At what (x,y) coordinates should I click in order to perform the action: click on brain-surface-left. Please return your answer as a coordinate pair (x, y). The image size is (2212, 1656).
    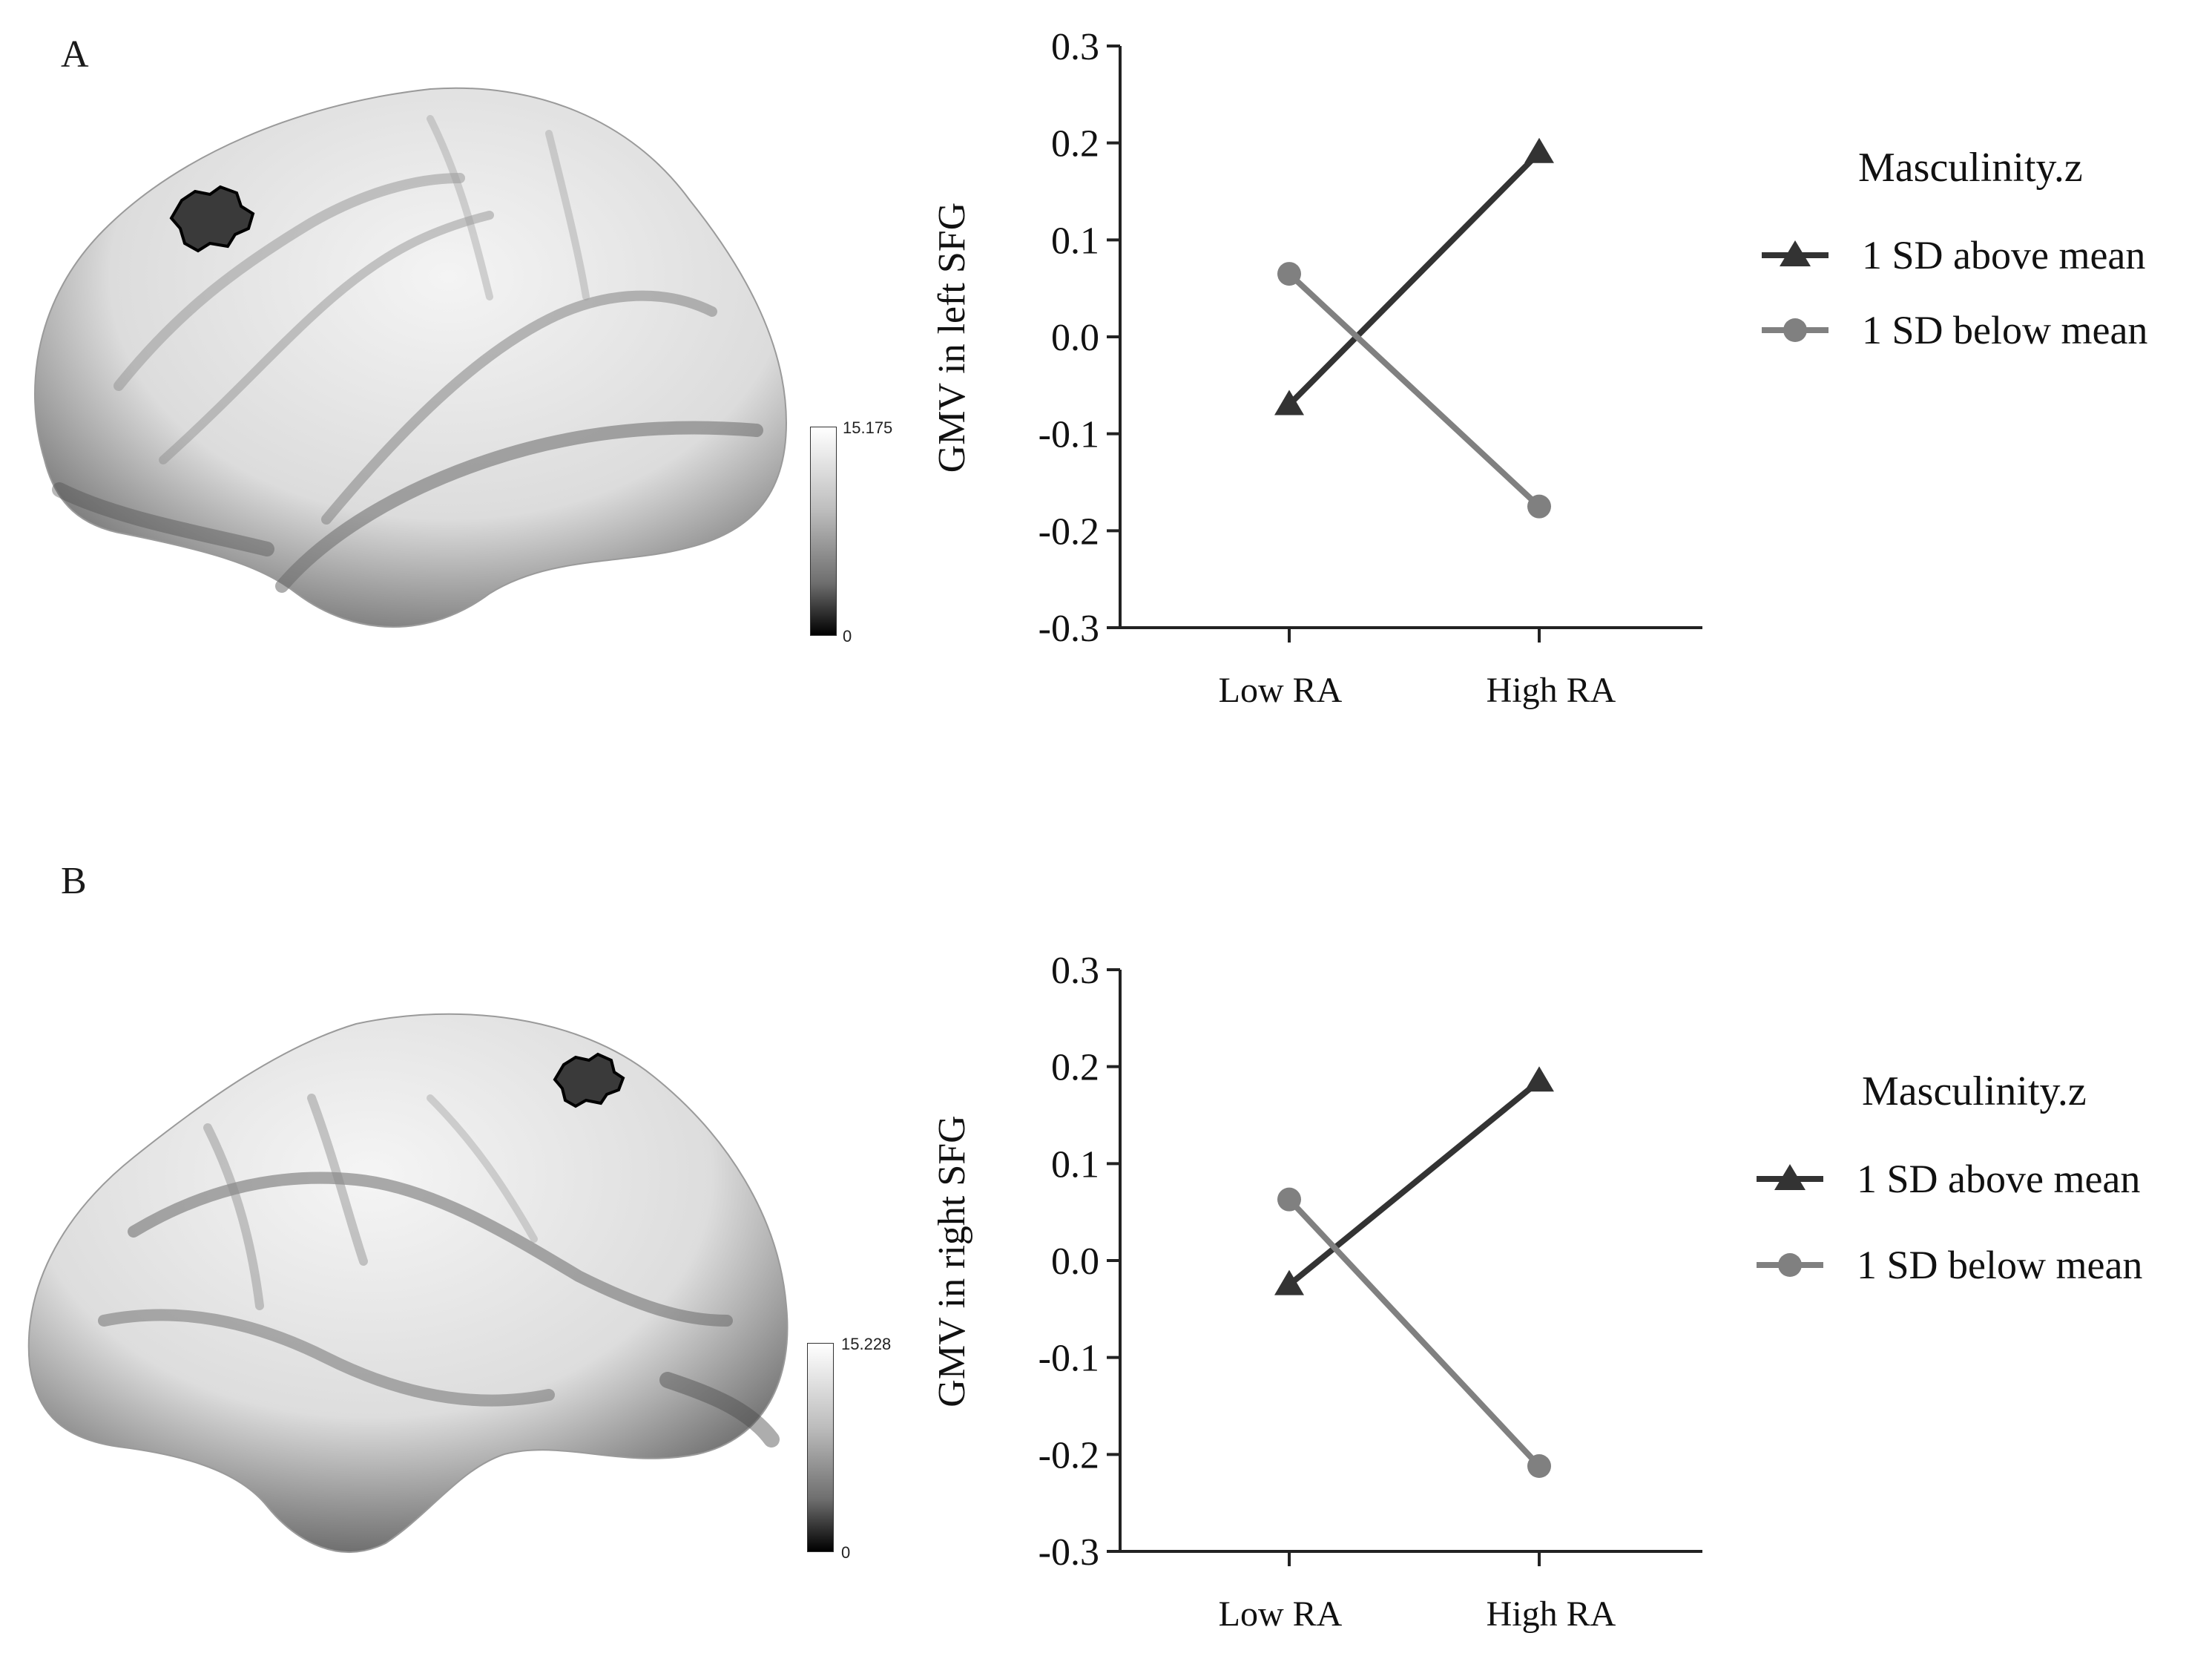
    Looking at the image, I should click on (411, 357).